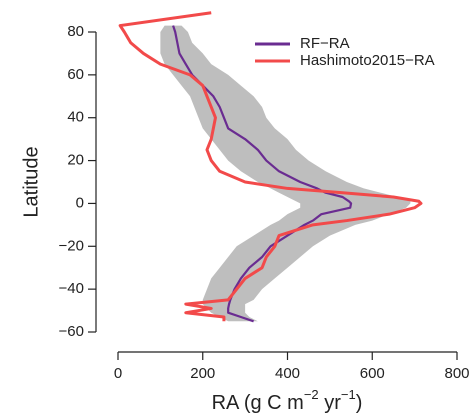 The height and width of the screenshot is (419, 475). Describe the element at coordinates (372, 373) in the screenshot. I see `x-tick-label: 600` at that location.